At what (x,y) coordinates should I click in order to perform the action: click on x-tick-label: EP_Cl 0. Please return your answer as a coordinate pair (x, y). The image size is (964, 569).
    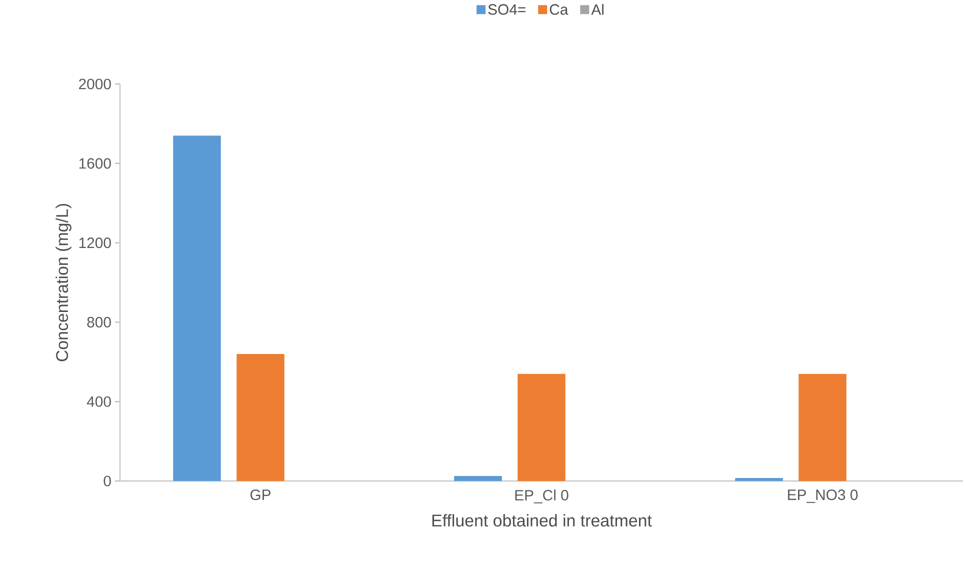
    Looking at the image, I should click on (541, 497).